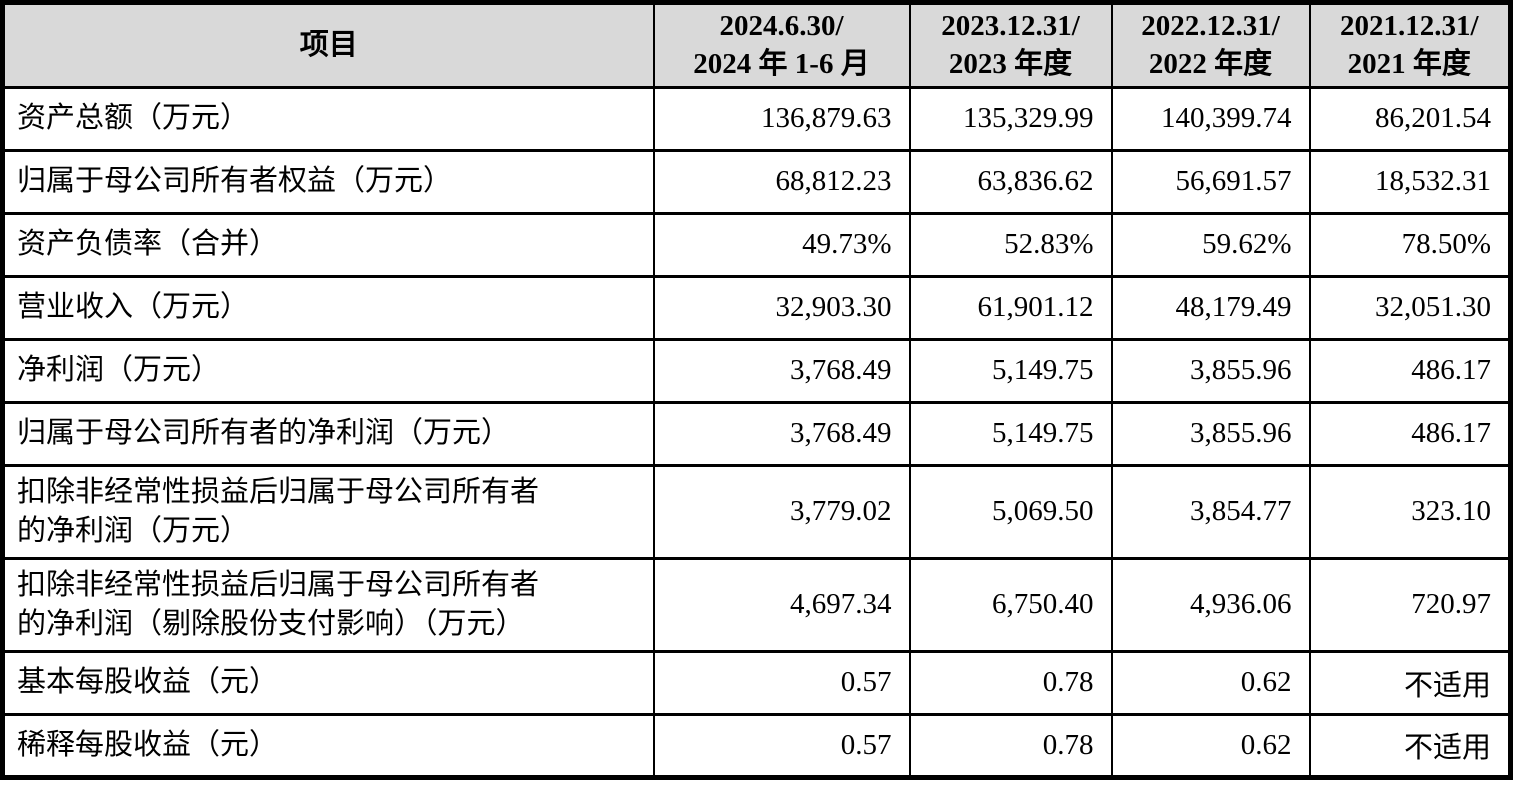 The image size is (1515, 806). I want to click on value-cell: 5,069.50, so click(1010, 511).